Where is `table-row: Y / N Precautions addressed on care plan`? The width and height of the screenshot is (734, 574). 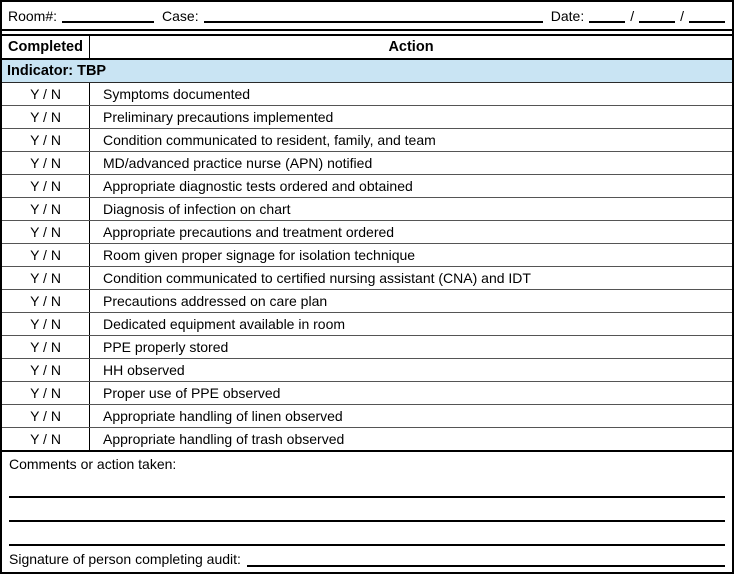 table-row: Y / N Precautions addressed on care plan is located at coordinates (367, 301).